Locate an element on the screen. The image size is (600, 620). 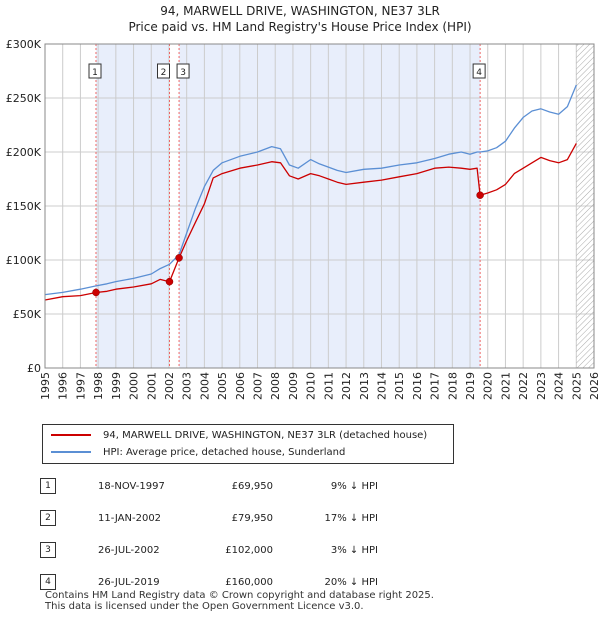
x-tick-label: 2024 is located at coordinates (559, 386).